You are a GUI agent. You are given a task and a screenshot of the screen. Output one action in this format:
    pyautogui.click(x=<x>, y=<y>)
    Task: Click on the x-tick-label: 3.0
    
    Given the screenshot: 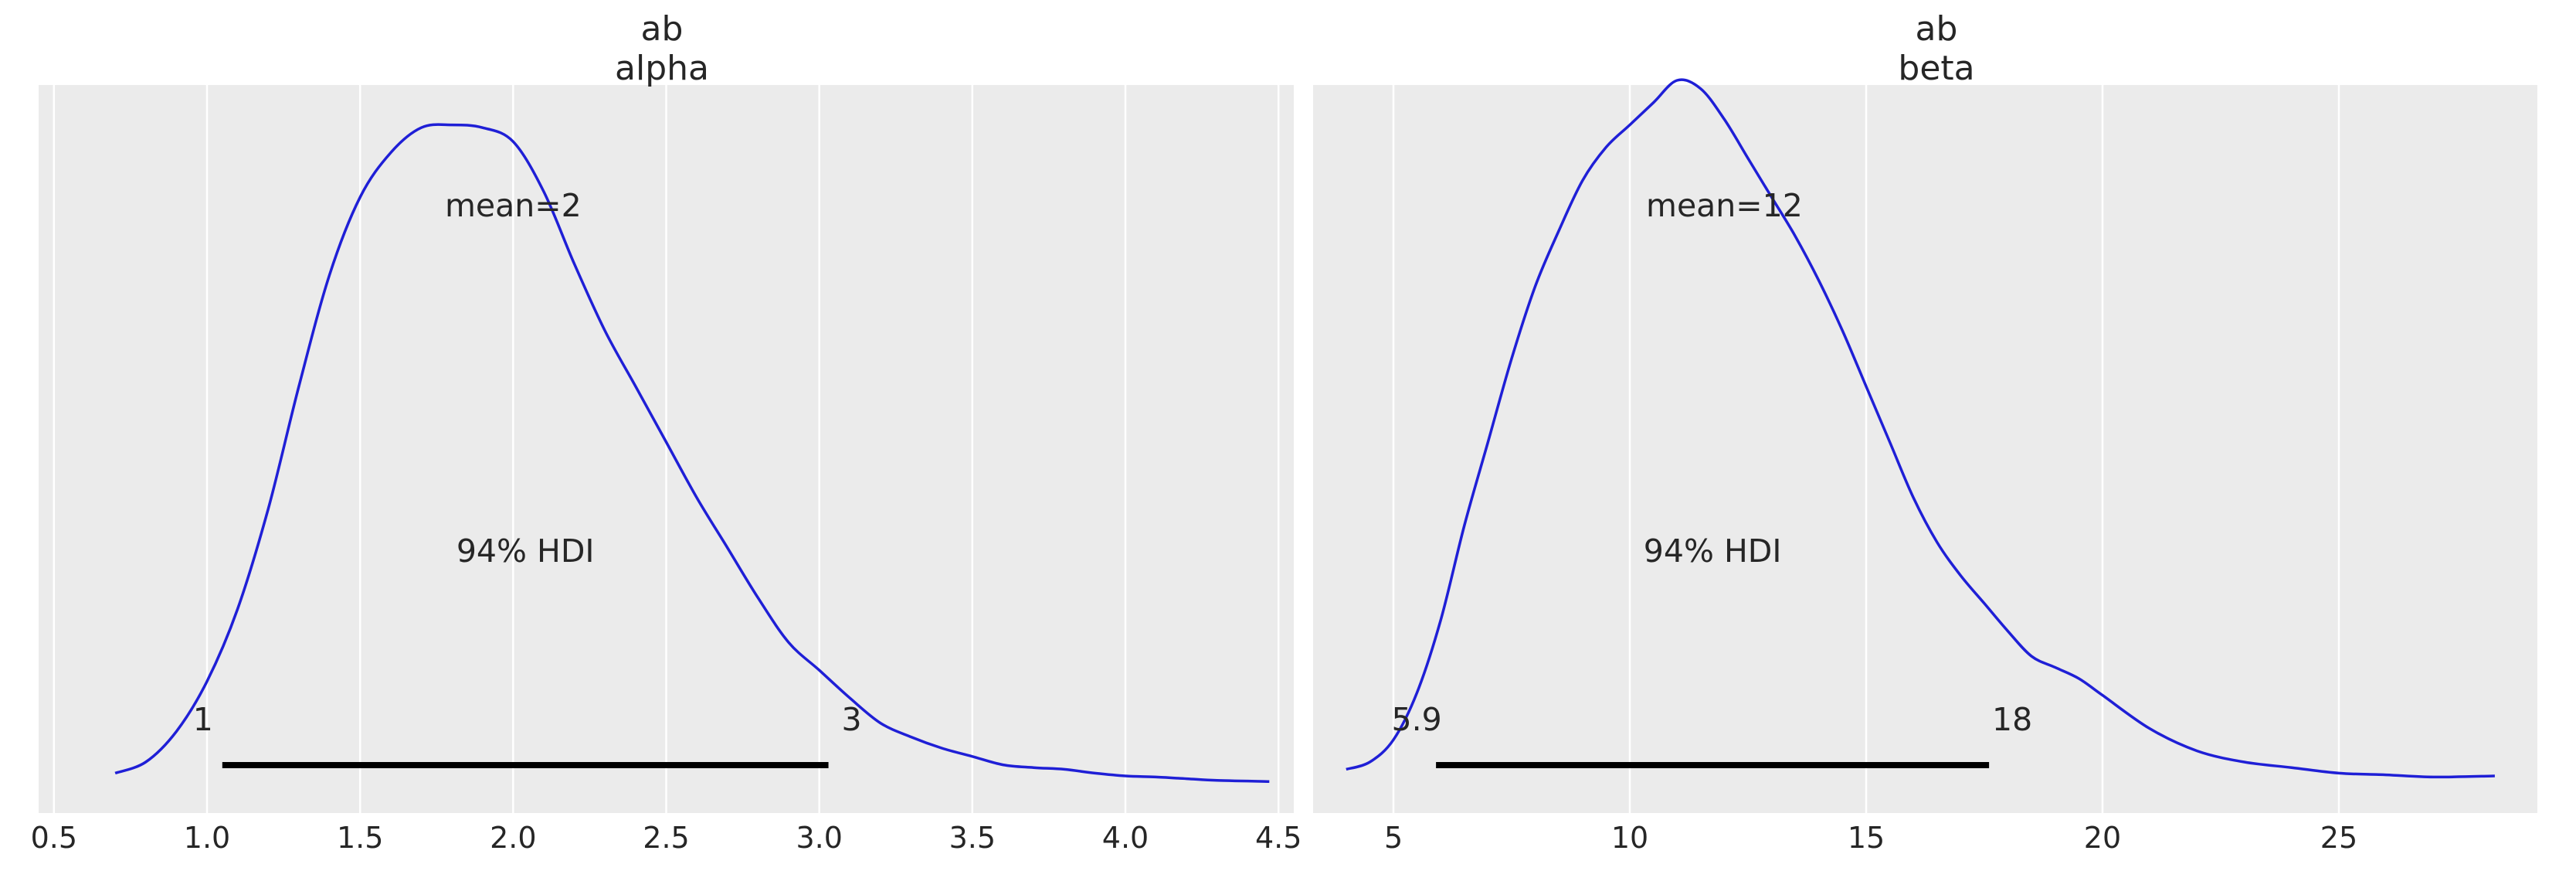 What is the action you would take?
    pyautogui.click(x=819, y=838)
    